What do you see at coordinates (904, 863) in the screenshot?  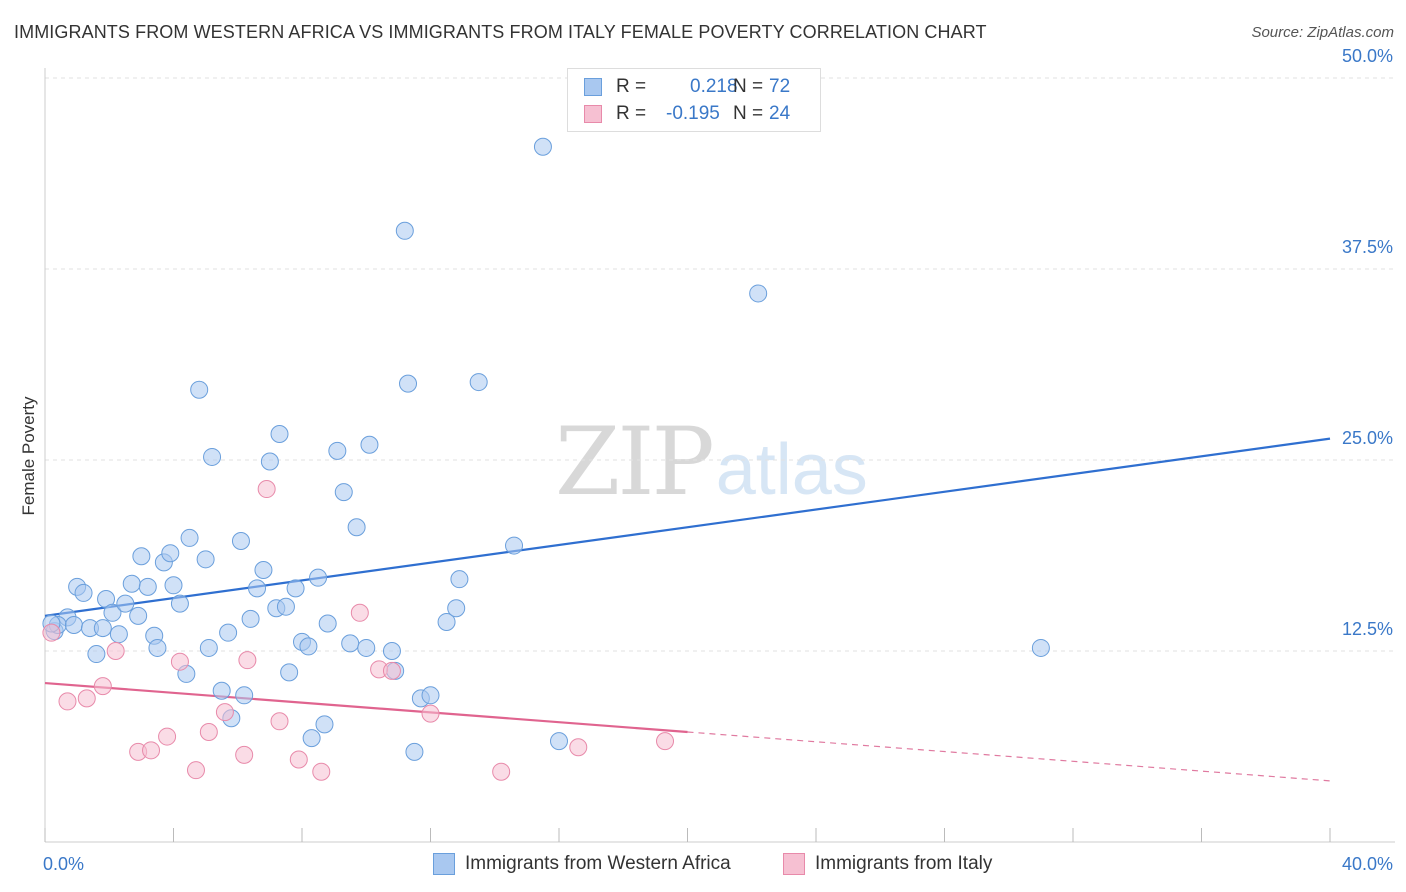 I see `bottom-legend-label-italy: Immigrants from Italy` at bounding box center [904, 863].